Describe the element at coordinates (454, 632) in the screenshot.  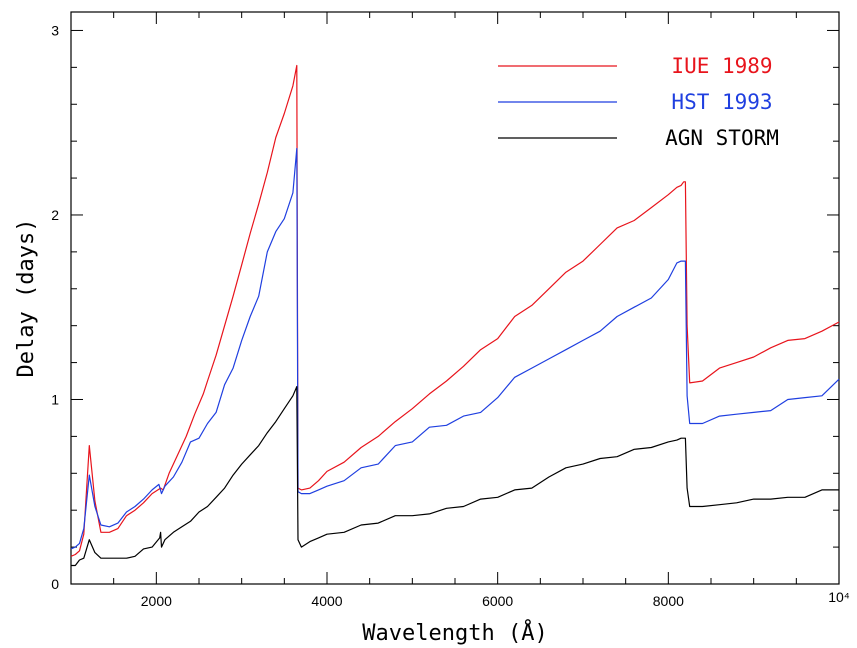
I see `x-axis-title: Wavelength (Å)` at that location.